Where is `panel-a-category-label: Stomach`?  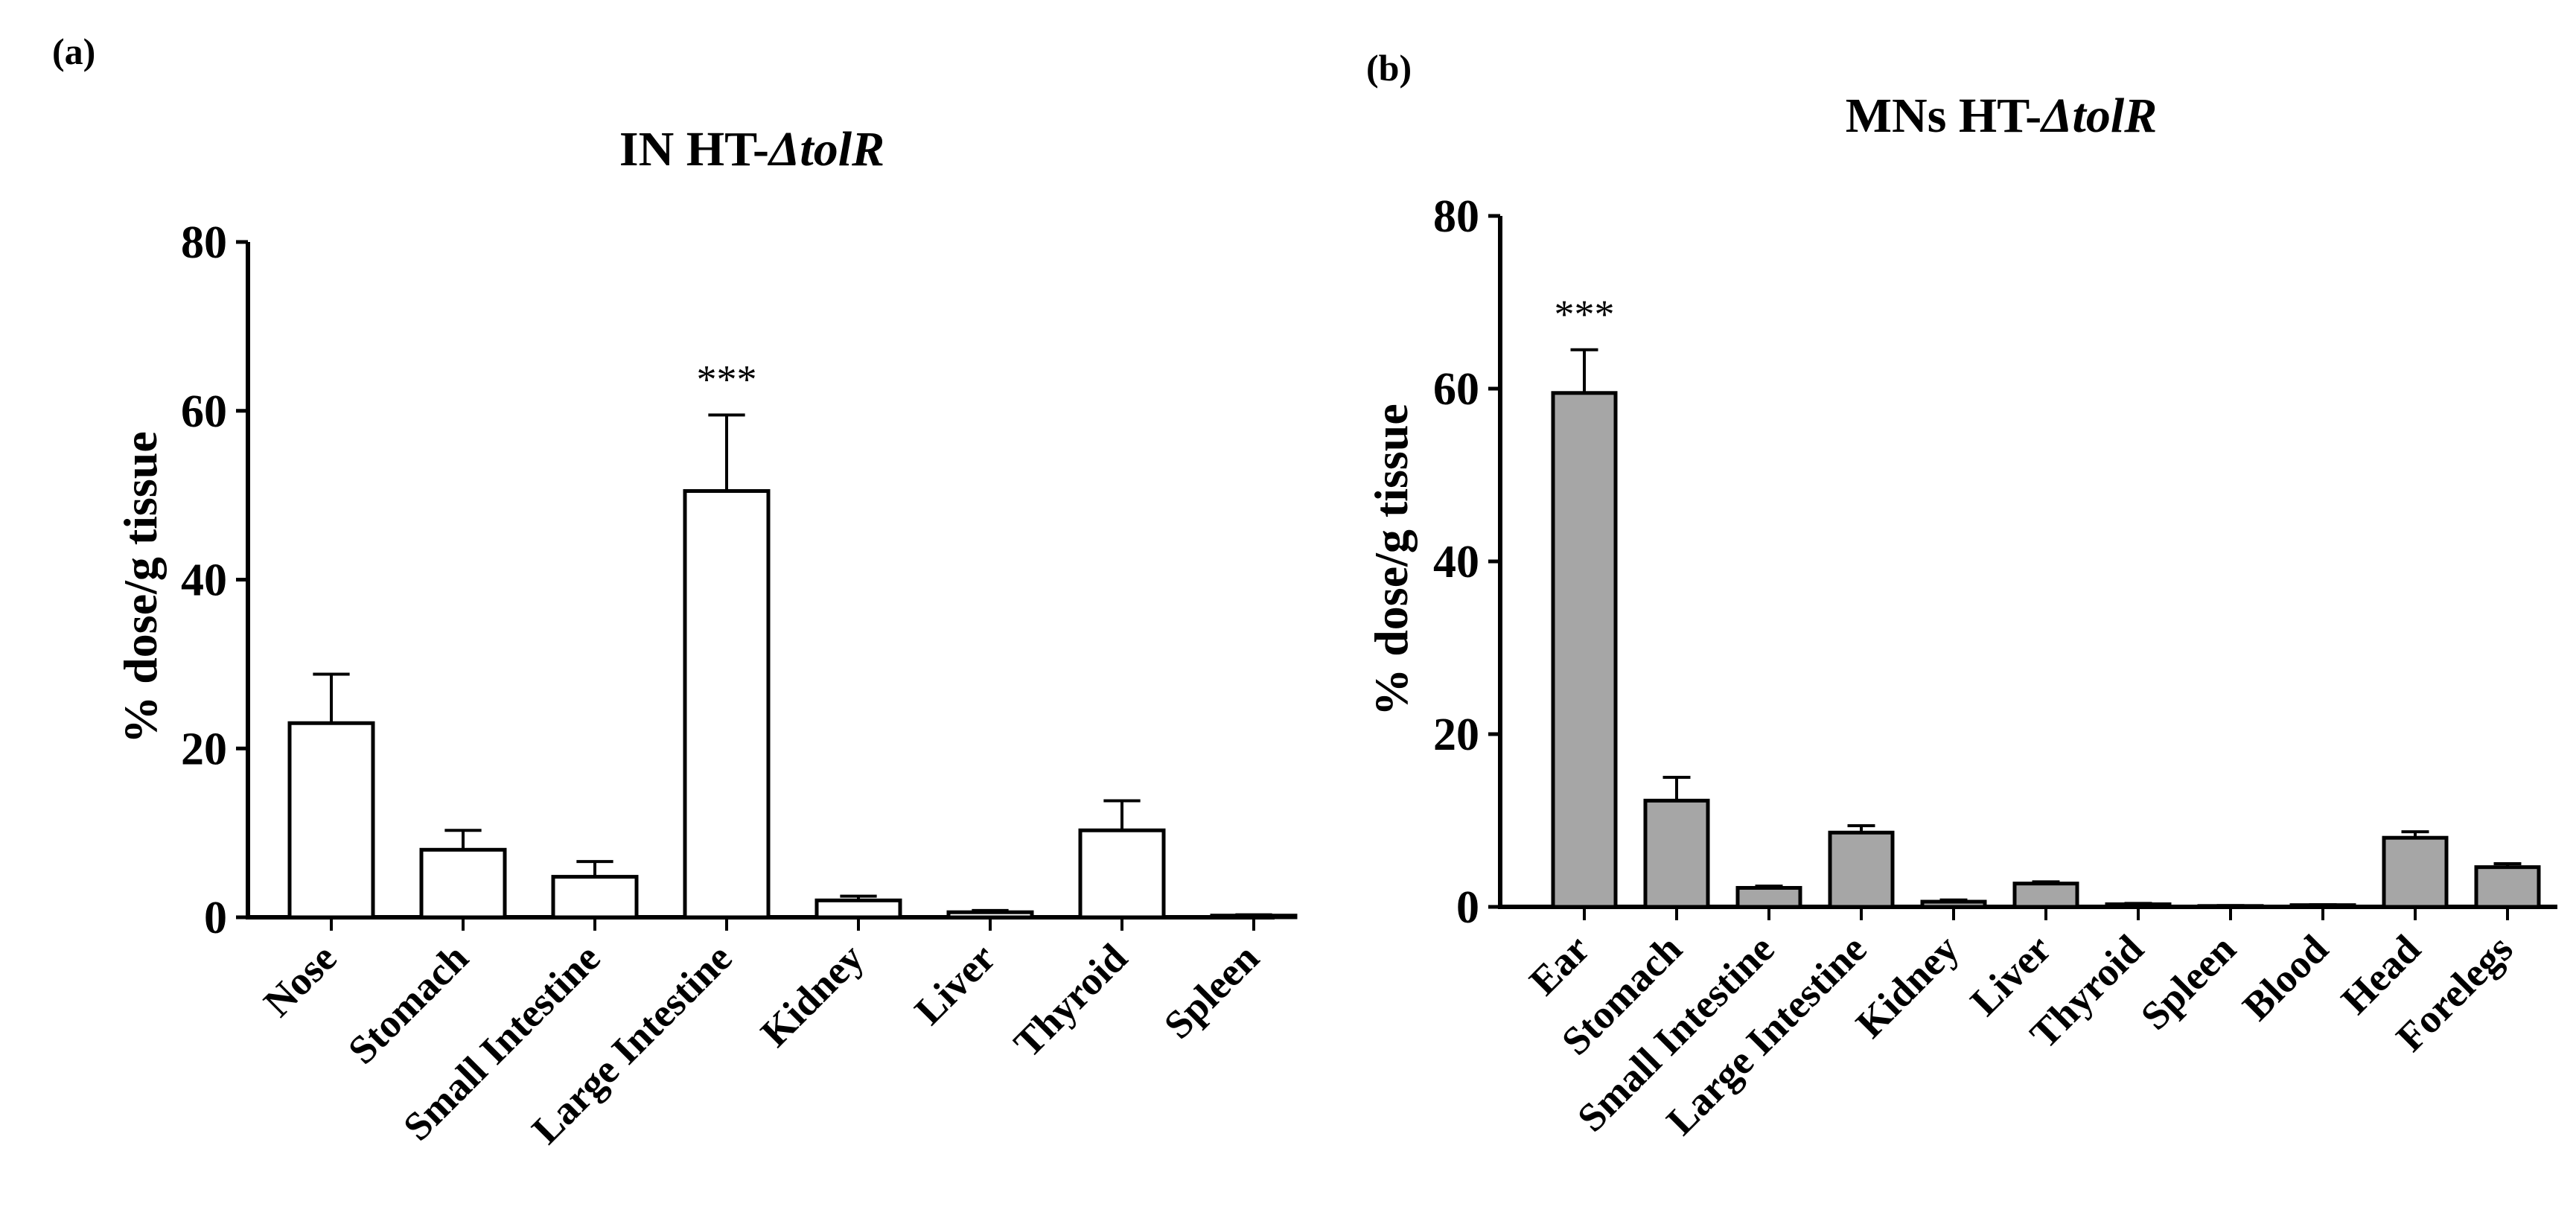 panel-a-category-label: Stomach is located at coordinates (408, 1004).